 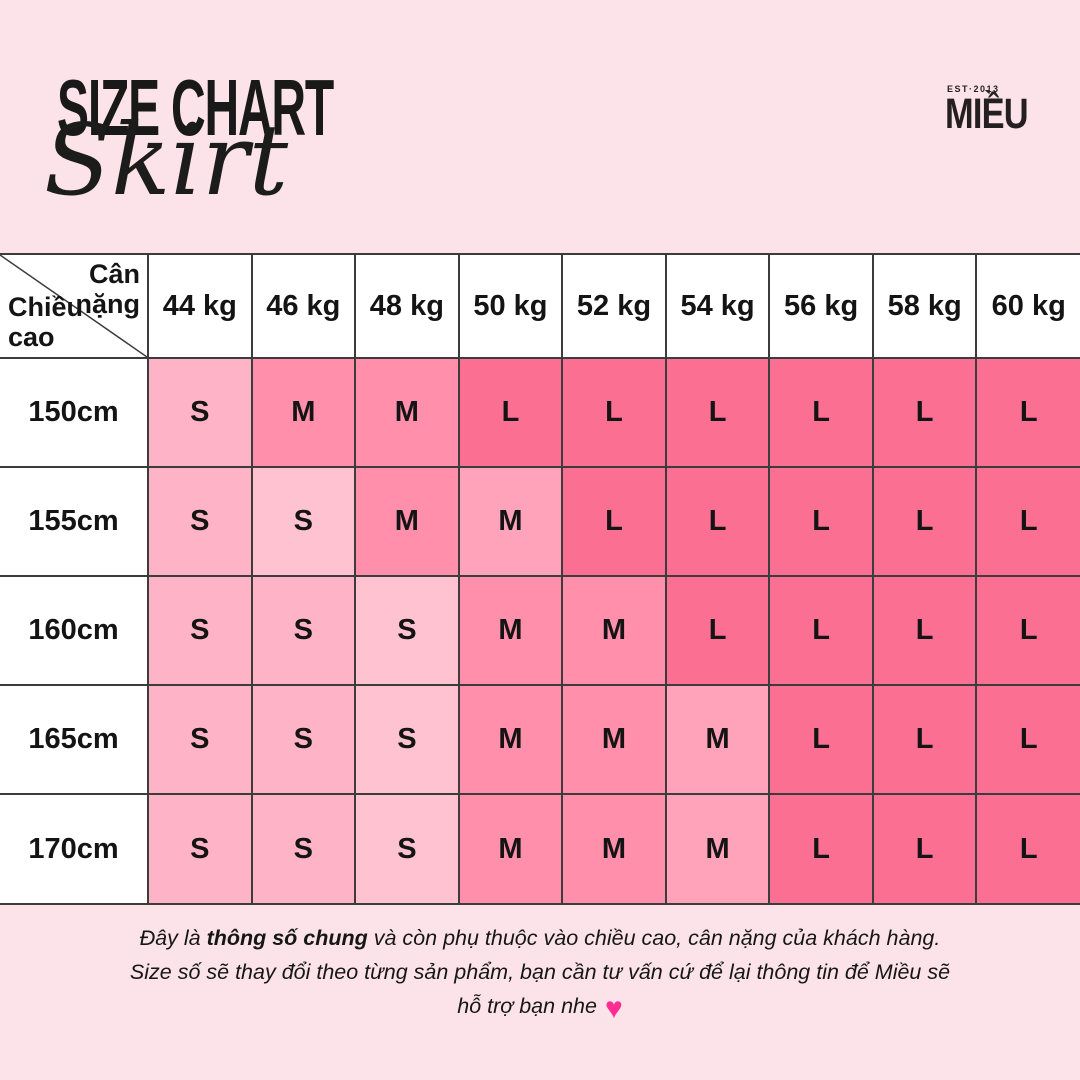 I want to click on diagonal-line, so click(x=73, y=306).